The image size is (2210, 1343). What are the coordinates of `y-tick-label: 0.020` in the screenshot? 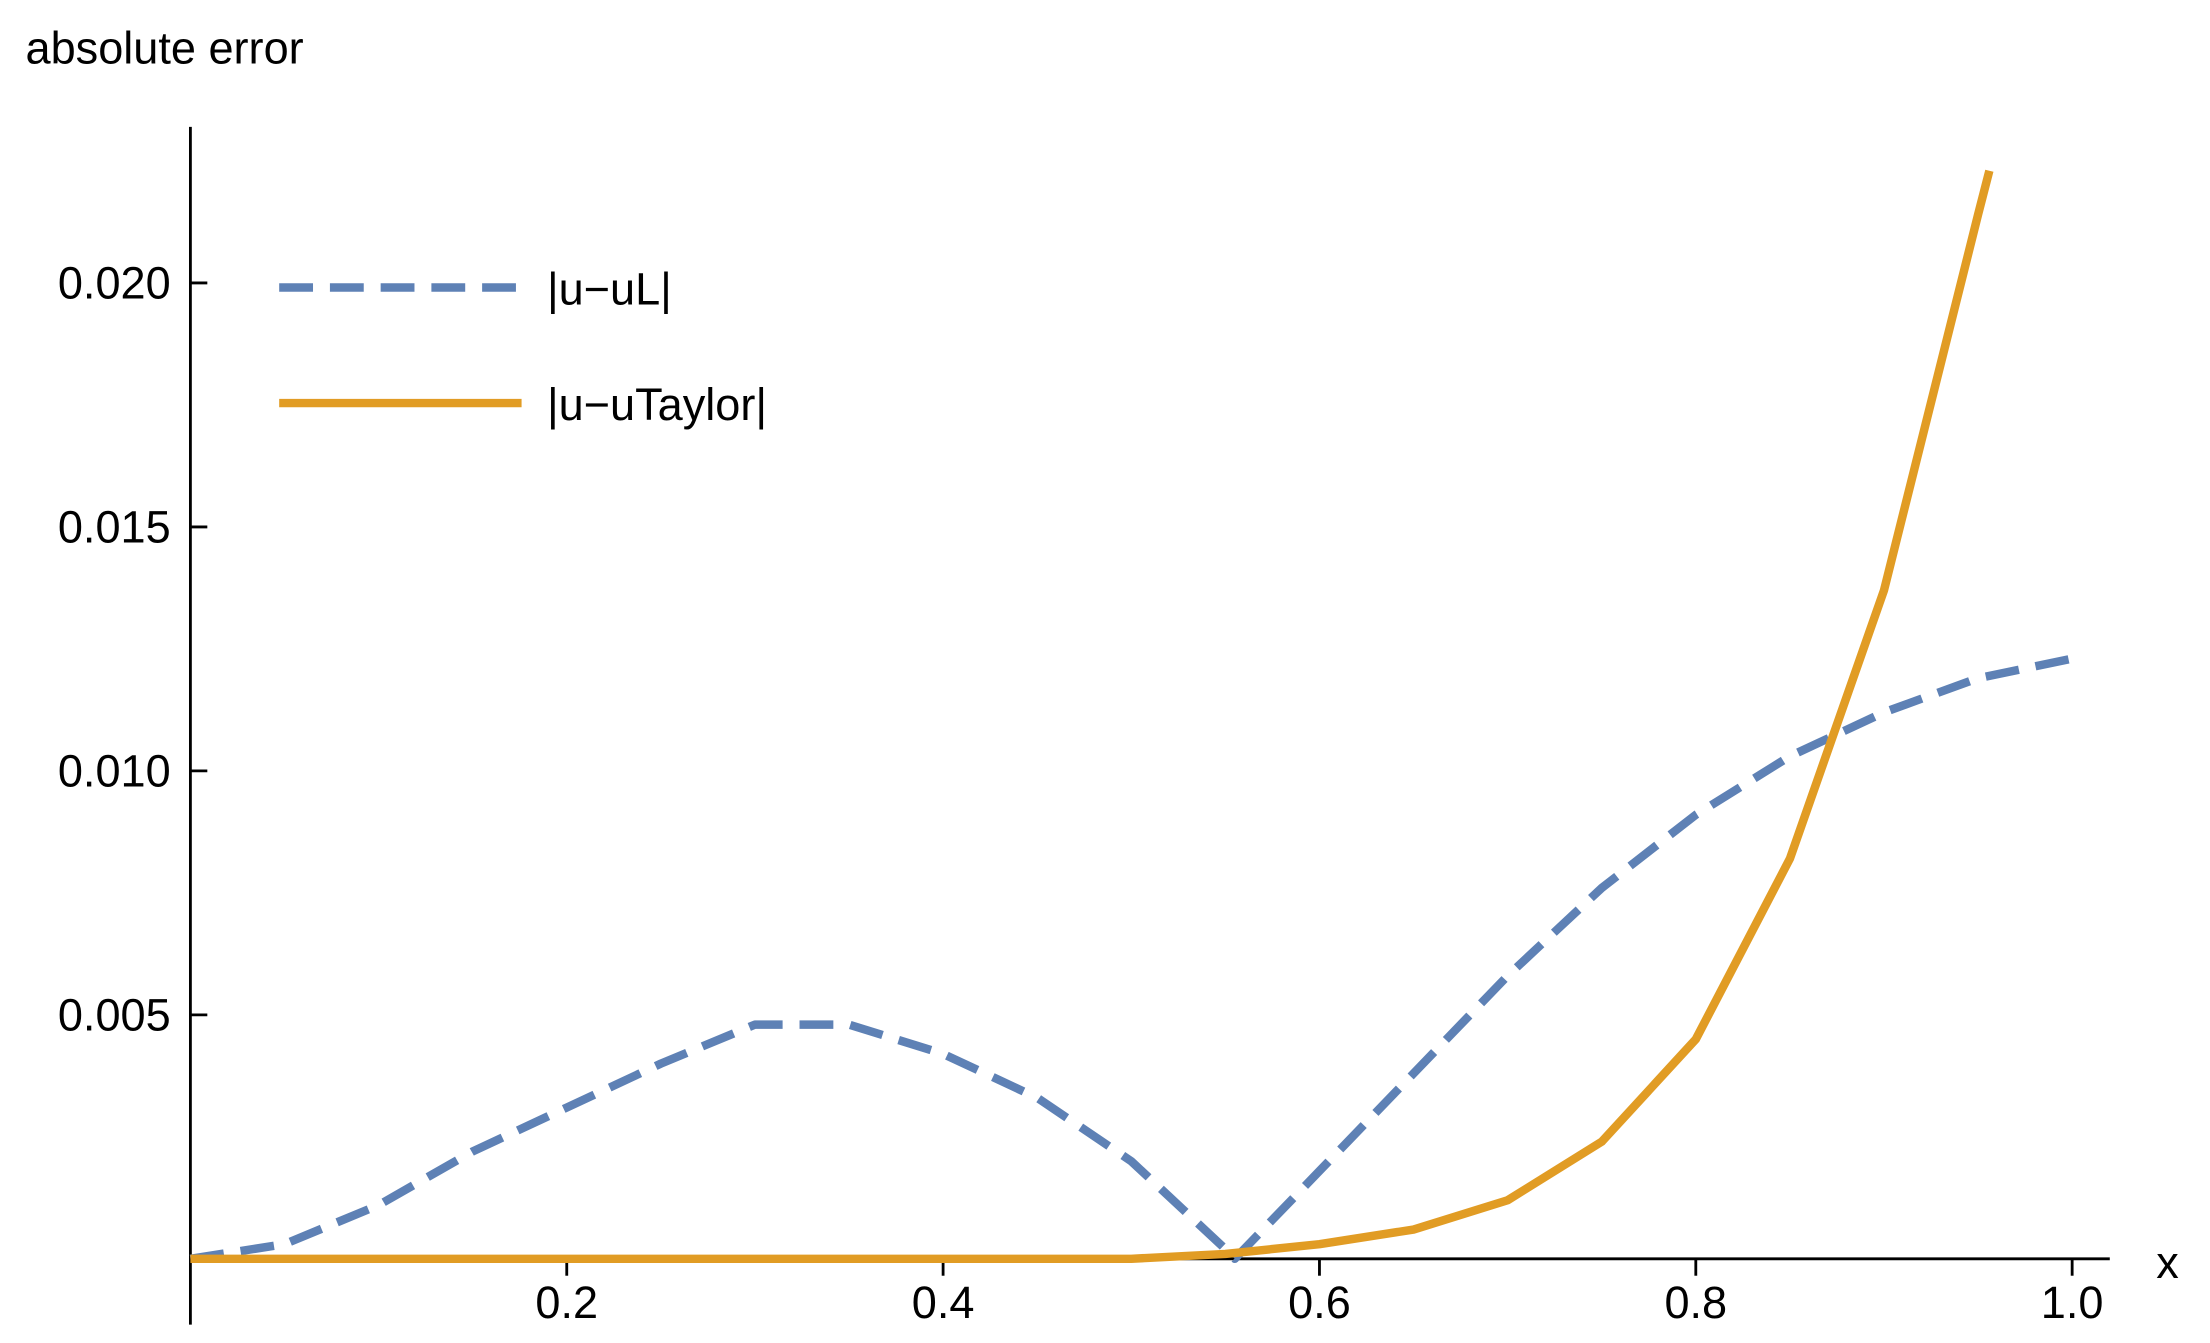 It's located at (114, 282).